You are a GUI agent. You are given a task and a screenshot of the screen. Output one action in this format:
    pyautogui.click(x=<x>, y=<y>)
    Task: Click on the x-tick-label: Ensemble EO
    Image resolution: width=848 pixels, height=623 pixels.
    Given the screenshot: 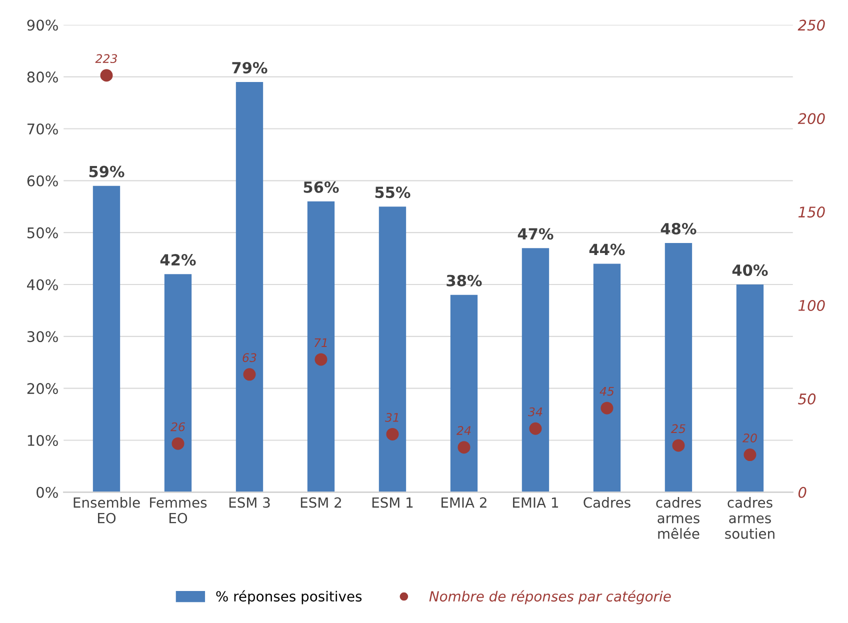 What is the action you would take?
    pyautogui.click(x=107, y=510)
    